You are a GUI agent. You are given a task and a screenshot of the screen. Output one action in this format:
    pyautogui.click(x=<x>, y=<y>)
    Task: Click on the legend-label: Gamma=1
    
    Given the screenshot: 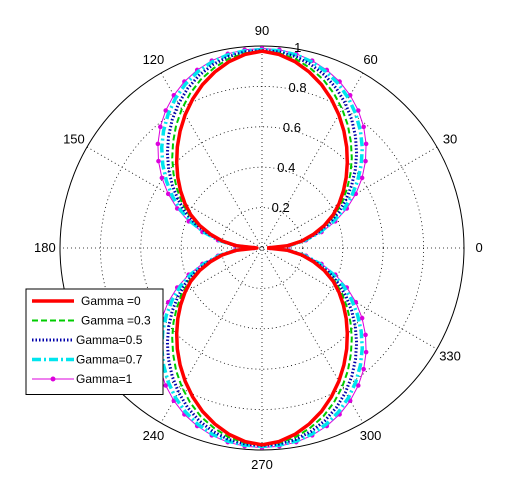 What is the action you would take?
    pyautogui.click(x=104, y=379)
    